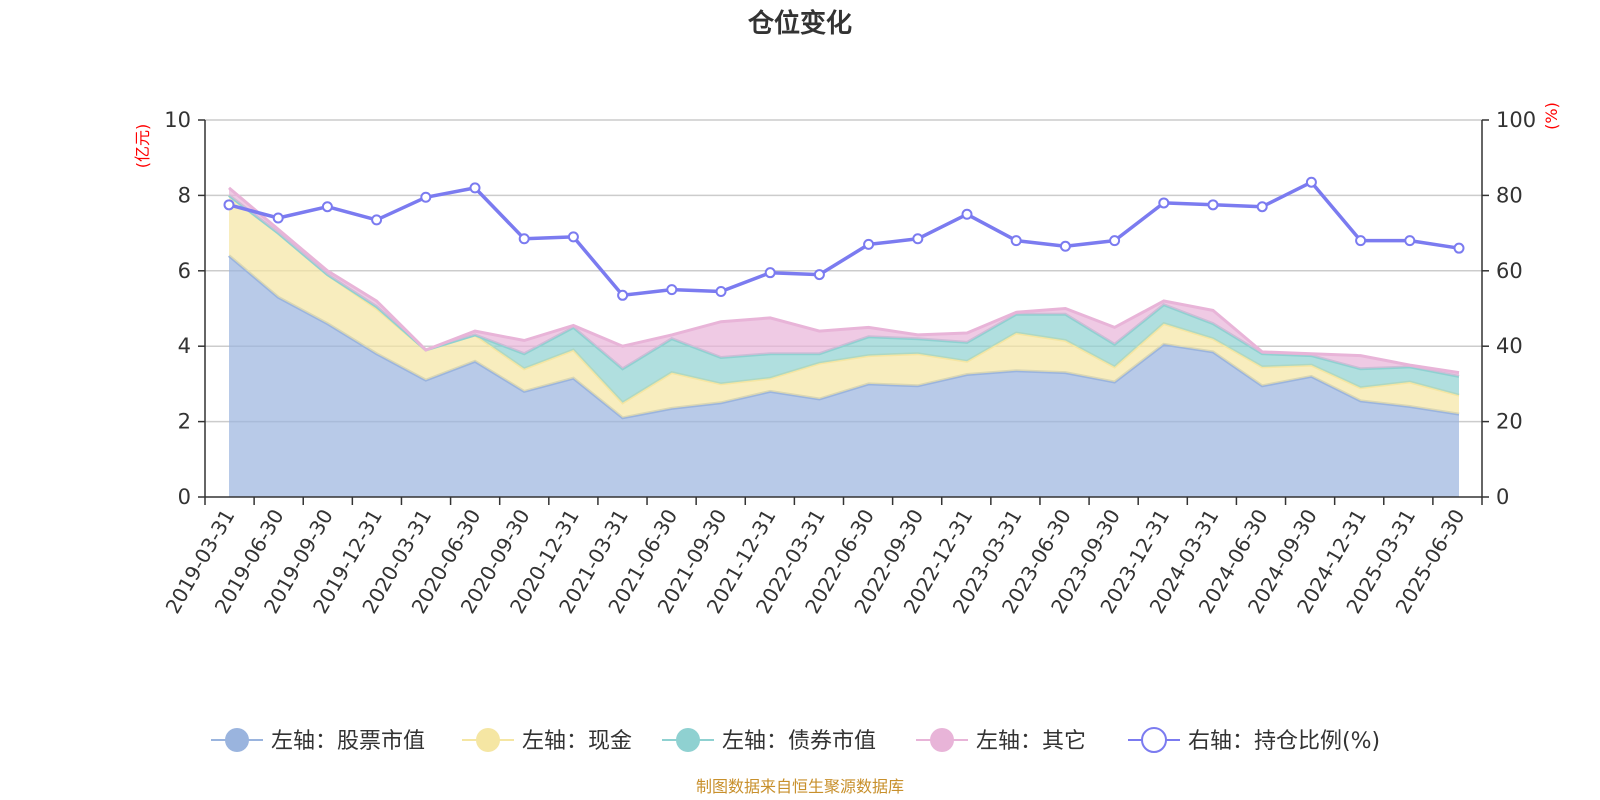 The height and width of the screenshot is (800, 1600). I want to click on legend-item: 左轴：其它, so click(1001, 741).